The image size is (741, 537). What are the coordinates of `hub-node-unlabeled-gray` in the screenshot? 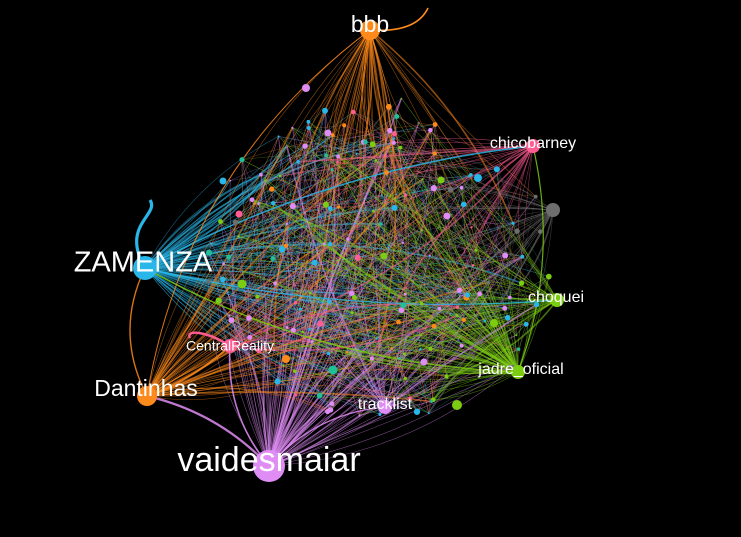 It's located at (553, 210).